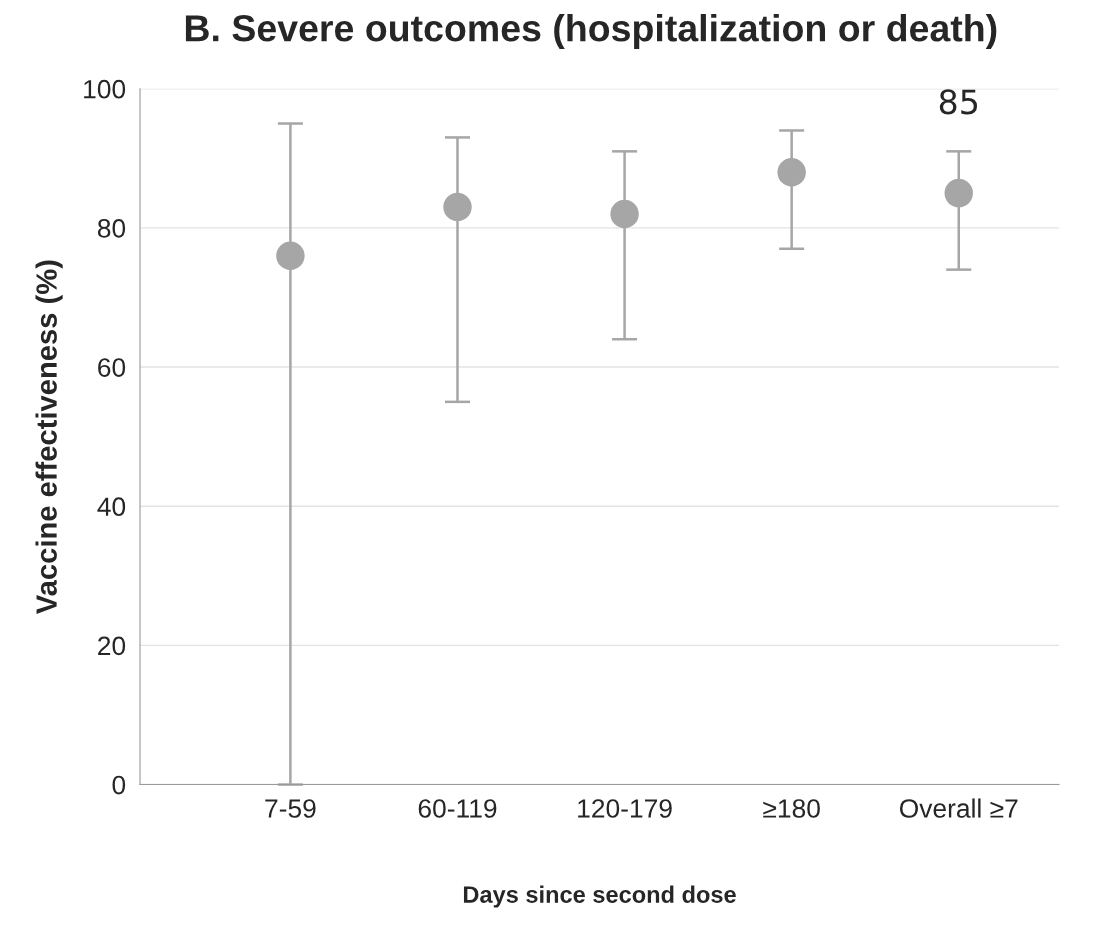 The width and height of the screenshot is (1094, 934). What do you see at coordinates (49, 437) in the screenshot?
I see `y-axis-title: Vaccine effectiveness (%)` at bounding box center [49, 437].